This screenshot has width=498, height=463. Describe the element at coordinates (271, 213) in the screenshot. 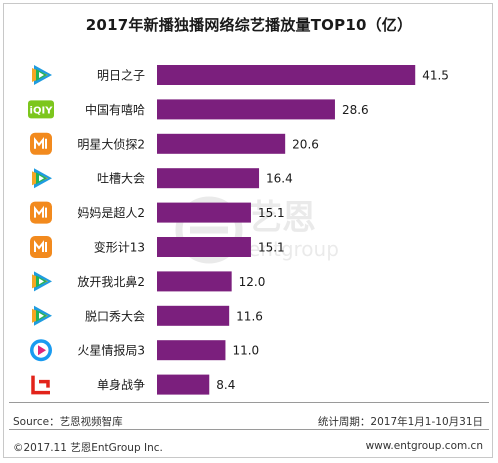

I see `value-label-5: 15.1` at that location.